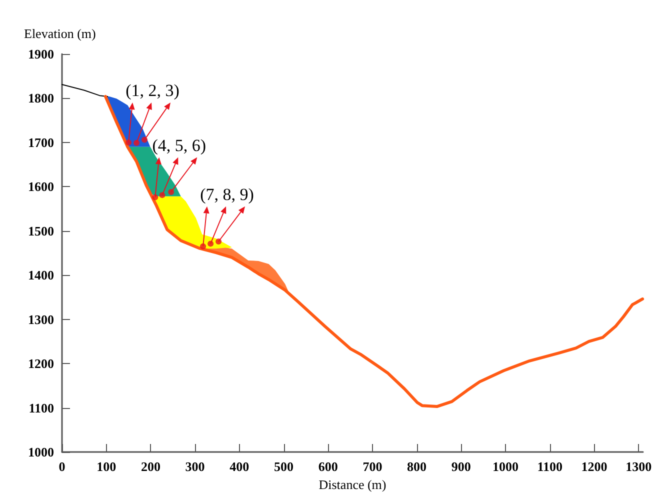  I want to click on y-tick-label: 1100, so click(41, 408).